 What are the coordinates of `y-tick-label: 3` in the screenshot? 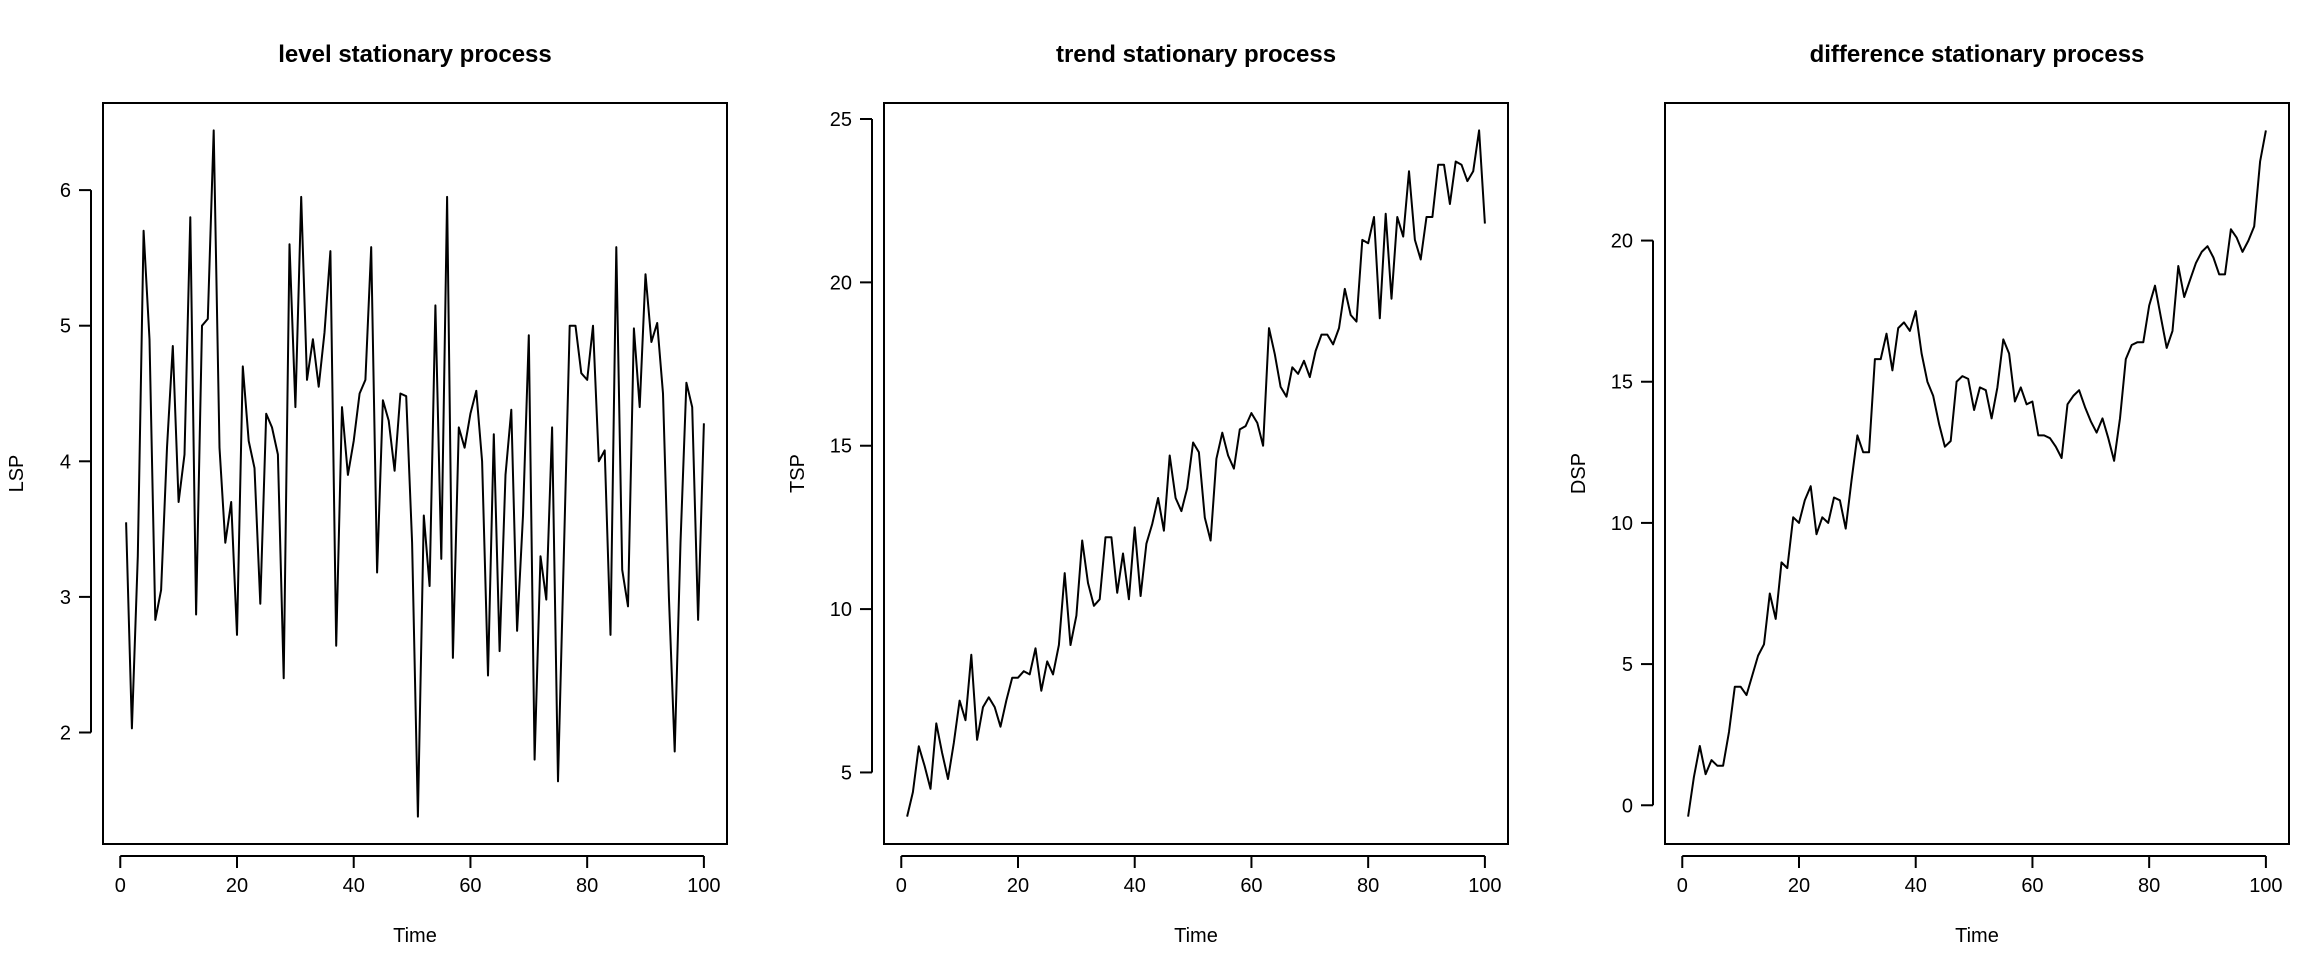 It's located at (65, 598).